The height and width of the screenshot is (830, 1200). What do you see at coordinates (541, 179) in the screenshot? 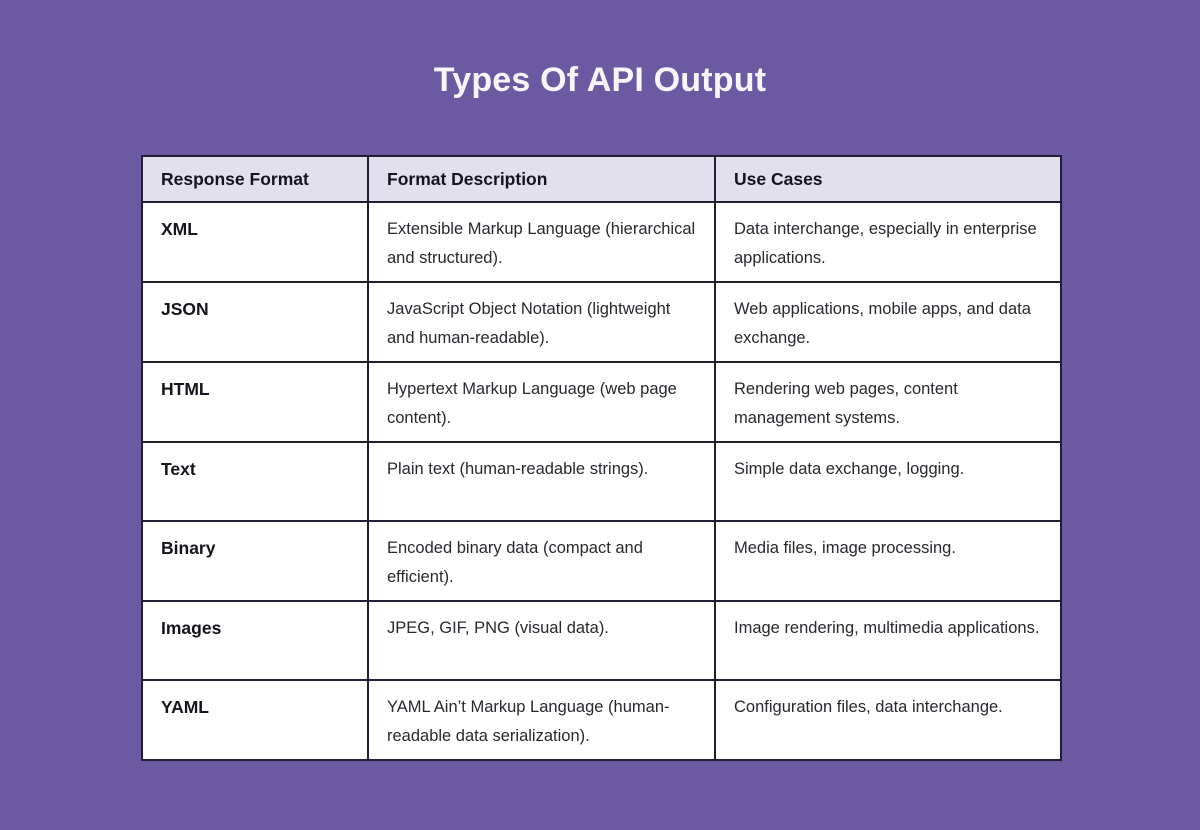
I see `column-header-format-description: Format Description` at bounding box center [541, 179].